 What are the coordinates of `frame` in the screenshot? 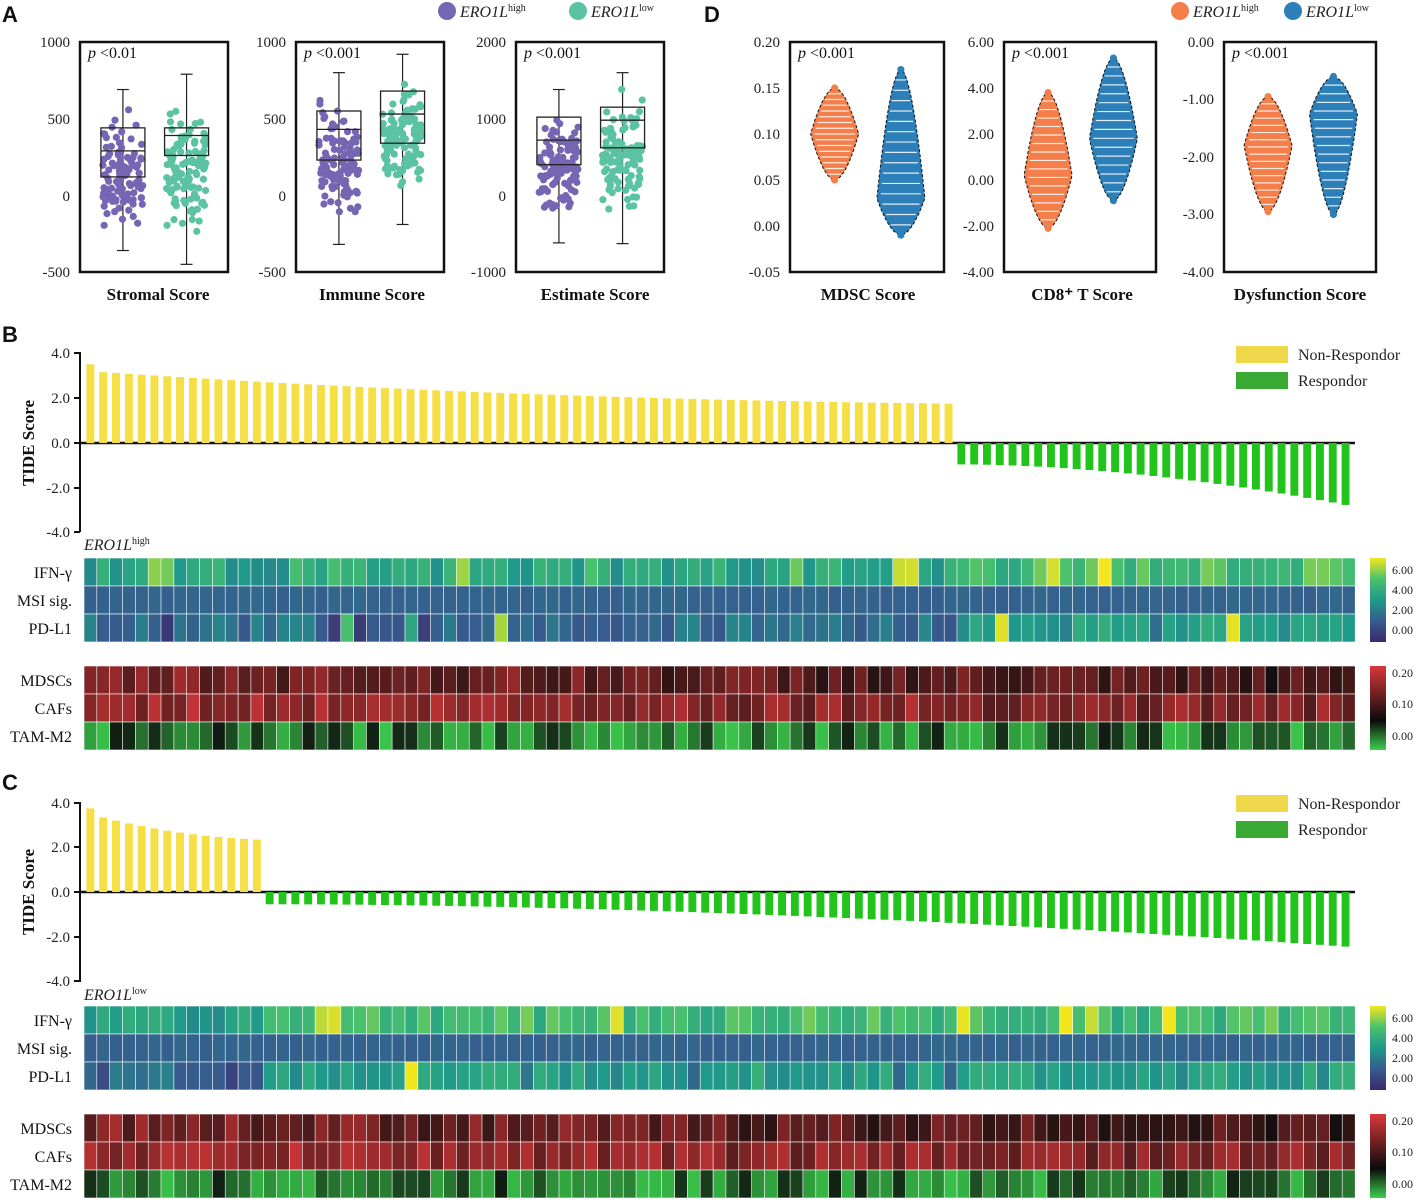 It's located at (1300, 157).